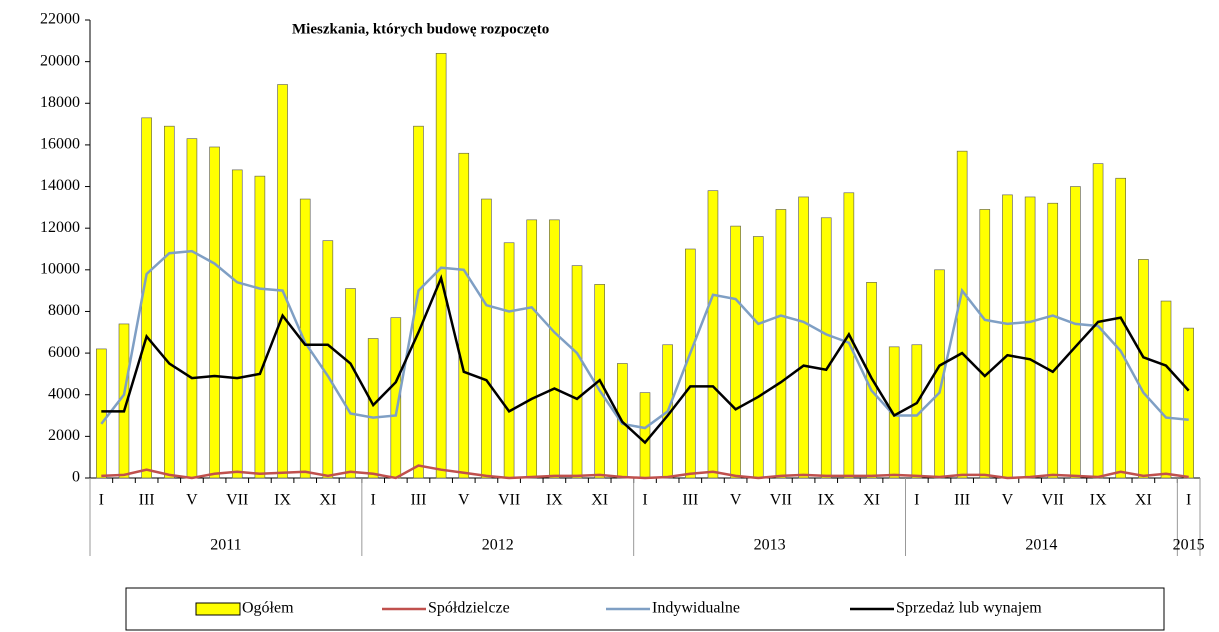 This screenshot has width=1219, height=632. Describe the element at coordinates (60, 227) in the screenshot. I see `y-tick-label: 12000` at that location.